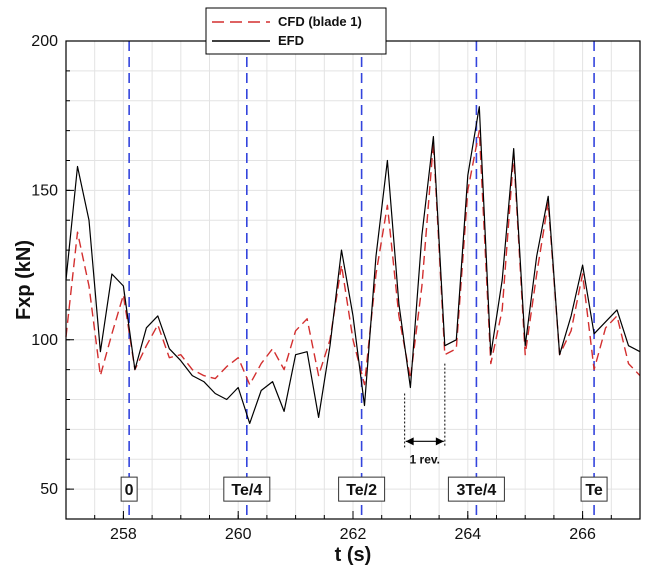 This screenshot has height=567, width=652. What do you see at coordinates (425, 459) in the screenshot?
I see `rev-label: 1 rev.` at bounding box center [425, 459].